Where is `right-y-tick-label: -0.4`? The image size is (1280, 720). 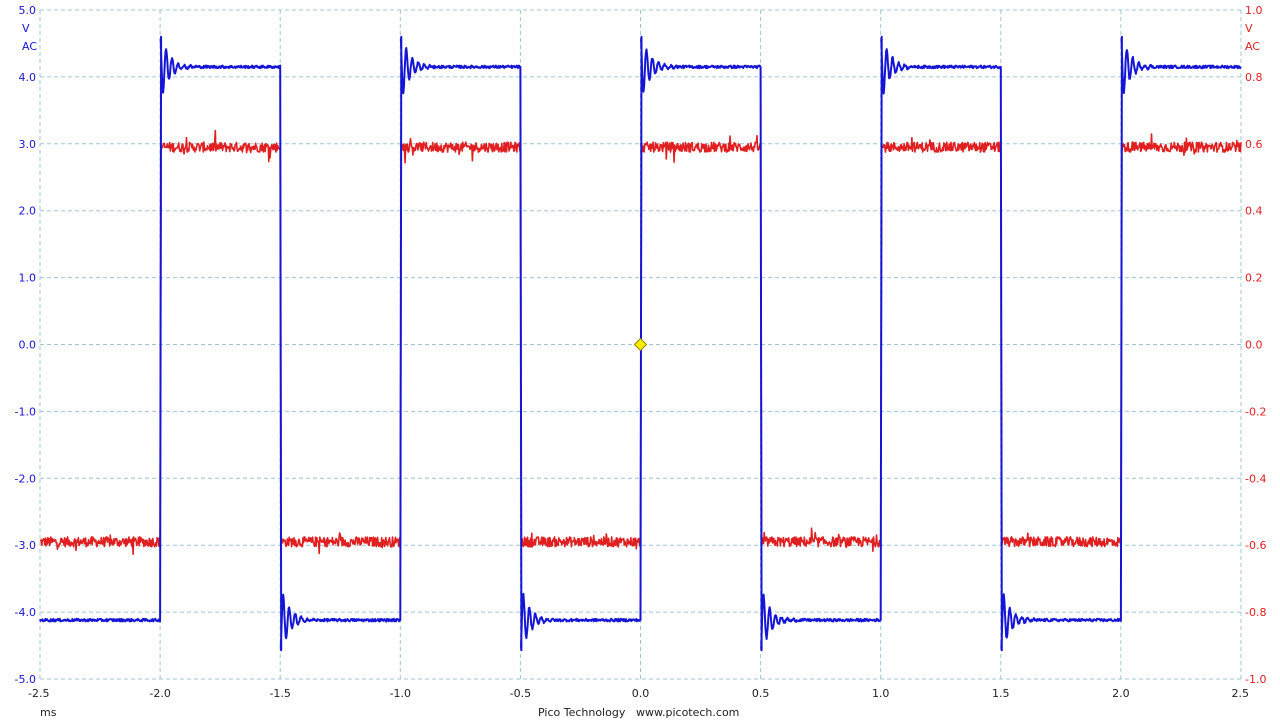 right-y-tick-label: -0.4 is located at coordinates (1255, 478).